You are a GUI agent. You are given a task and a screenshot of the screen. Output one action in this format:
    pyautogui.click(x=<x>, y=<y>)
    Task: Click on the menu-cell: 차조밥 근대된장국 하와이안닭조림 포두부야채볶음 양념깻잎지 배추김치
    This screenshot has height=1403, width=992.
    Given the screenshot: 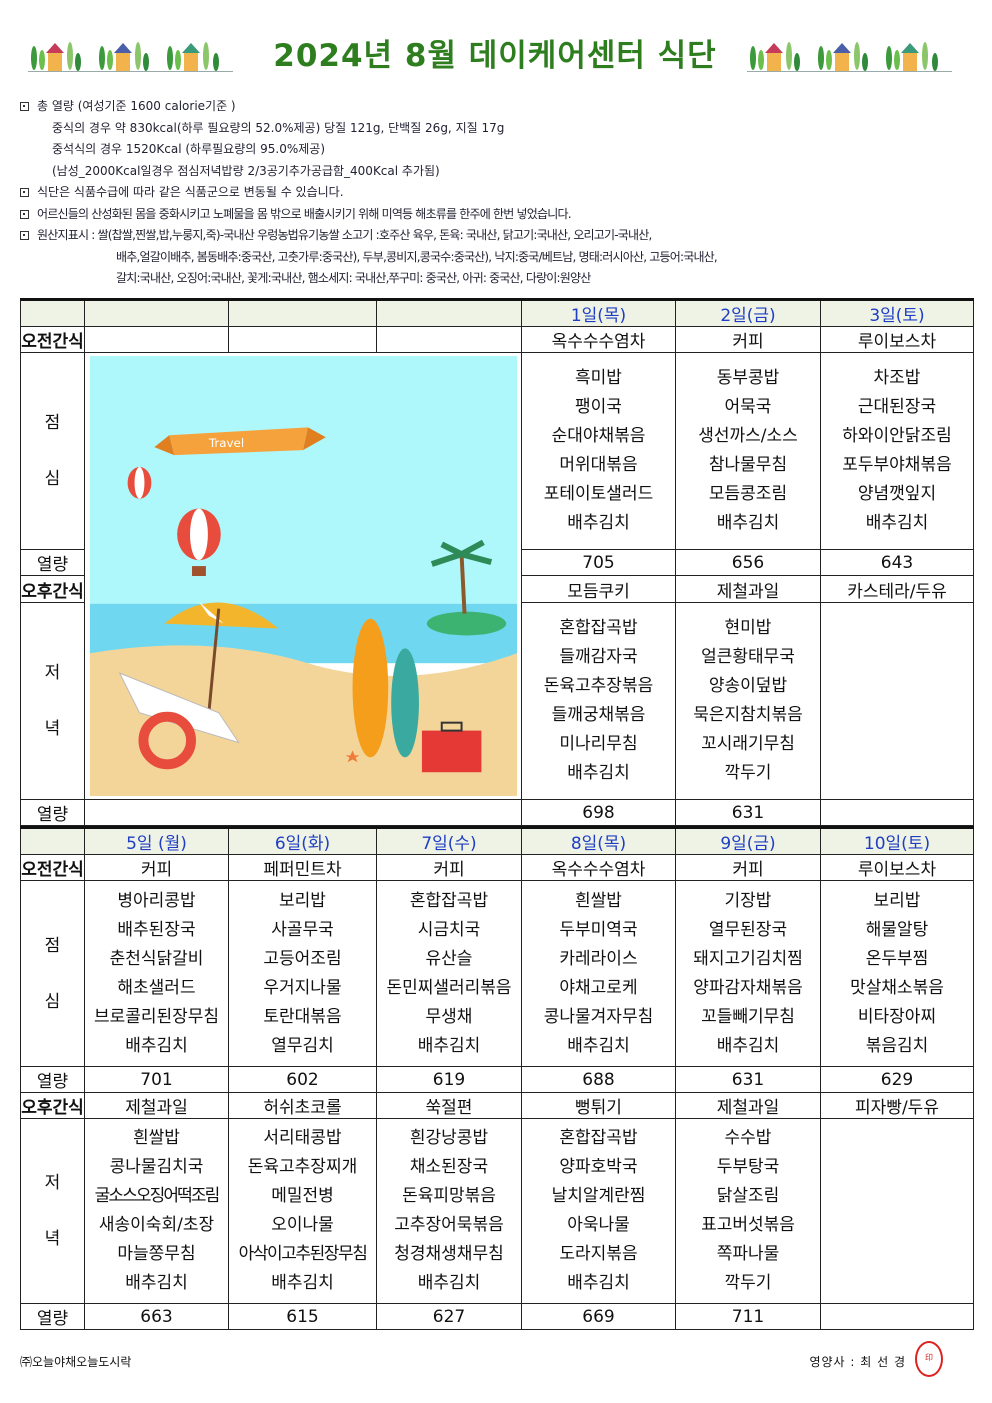 What is the action you would take?
    pyautogui.click(x=897, y=451)
    